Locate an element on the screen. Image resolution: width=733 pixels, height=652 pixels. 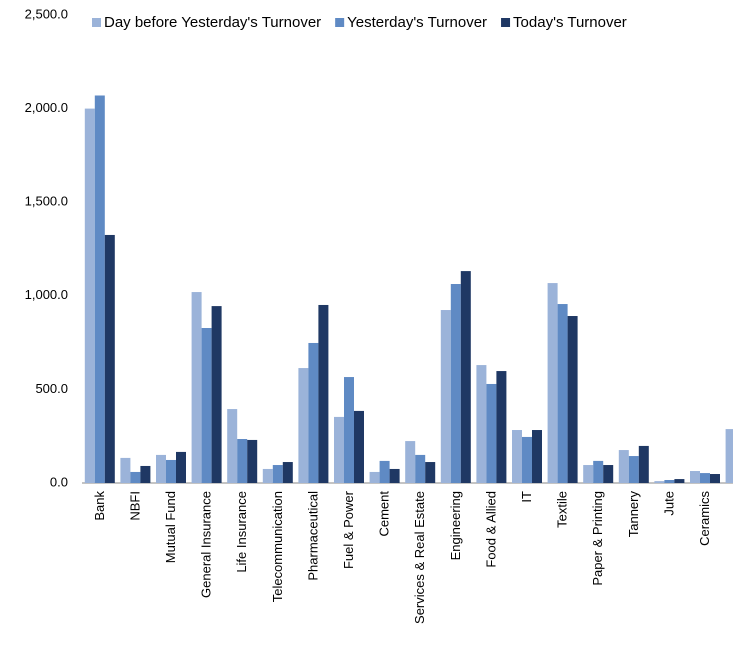
x-tick-label: Textile is located at coordinates (562, 509).